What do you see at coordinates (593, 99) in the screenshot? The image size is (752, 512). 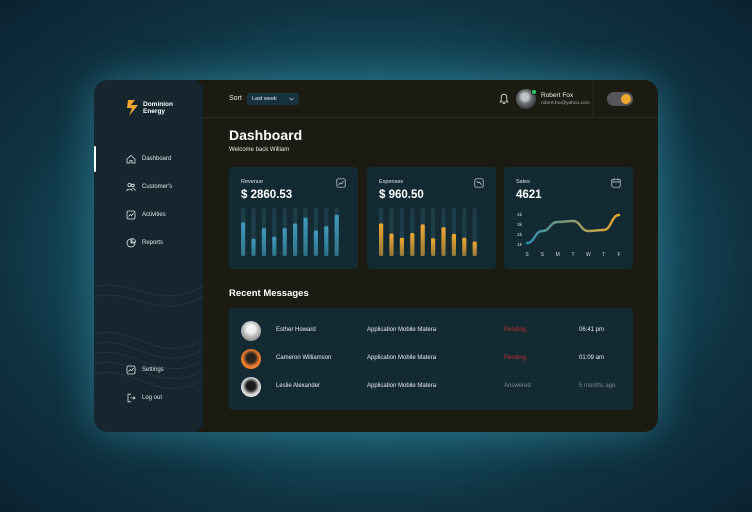 I see `divider` at bounding box center [593, 99].